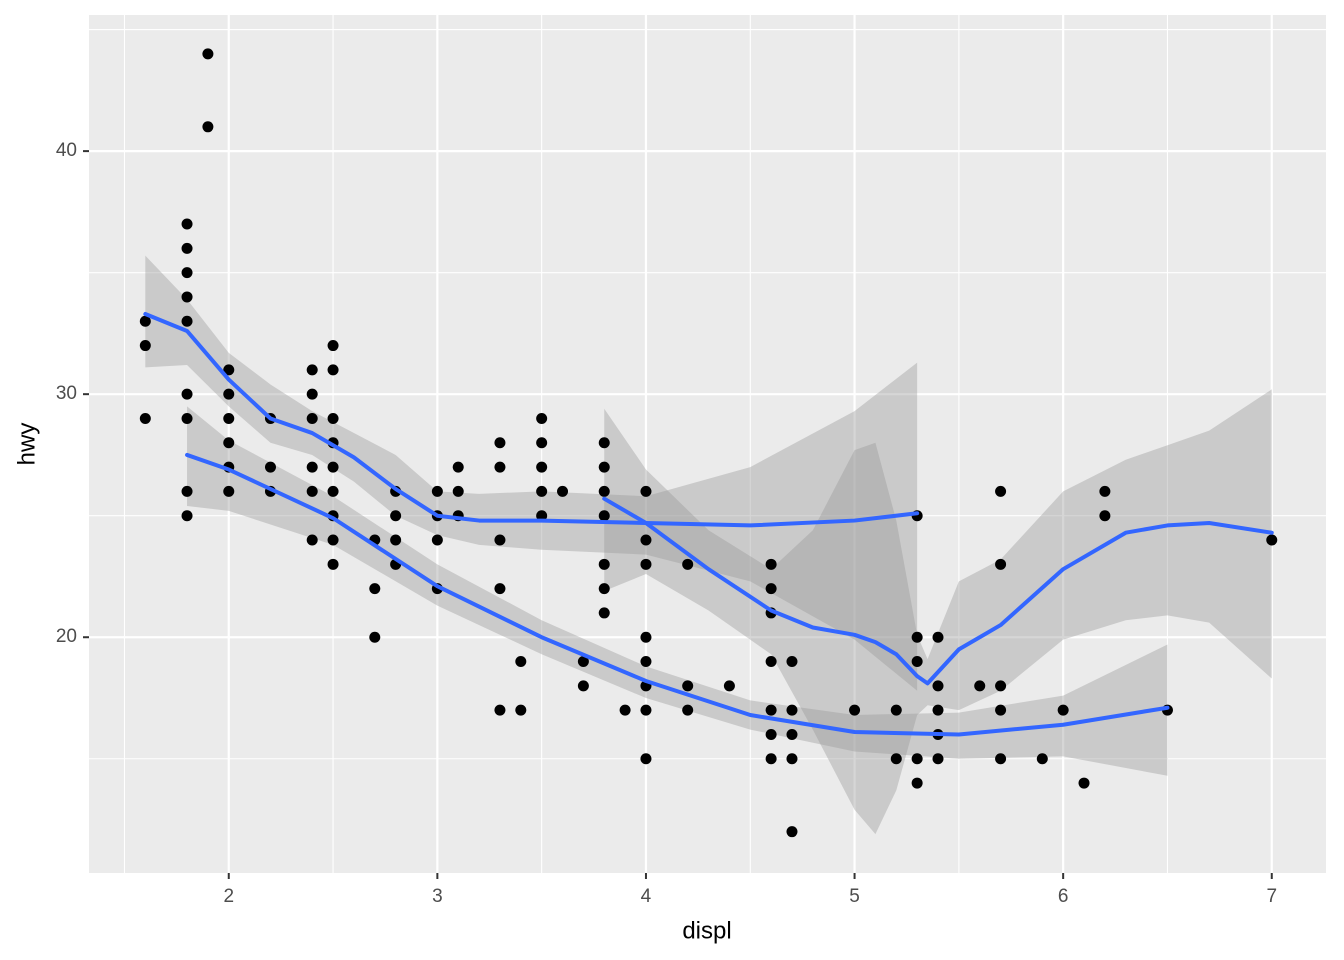  Describe the element at coordinates (938, 591) in the screenshot. I see `smooth-line` at that location.